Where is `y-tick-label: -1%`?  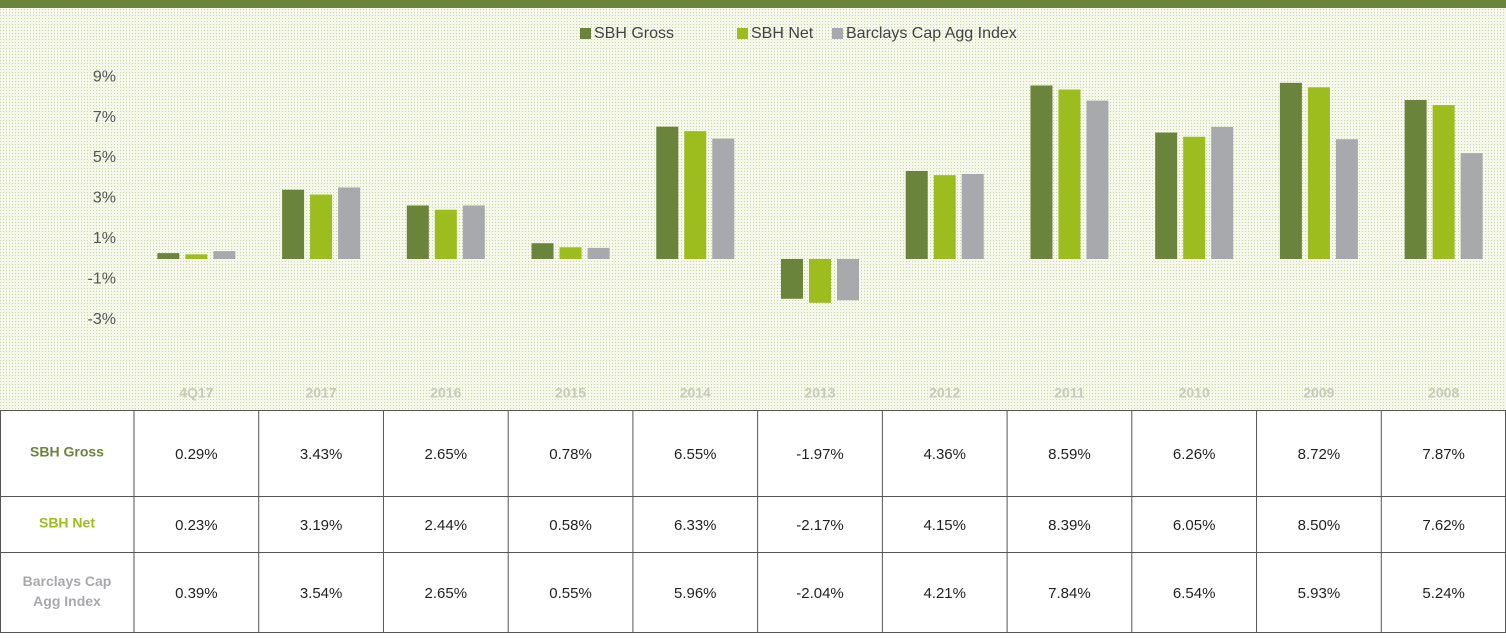
y-tick-label: -1% is located at coordinates (102, 278).